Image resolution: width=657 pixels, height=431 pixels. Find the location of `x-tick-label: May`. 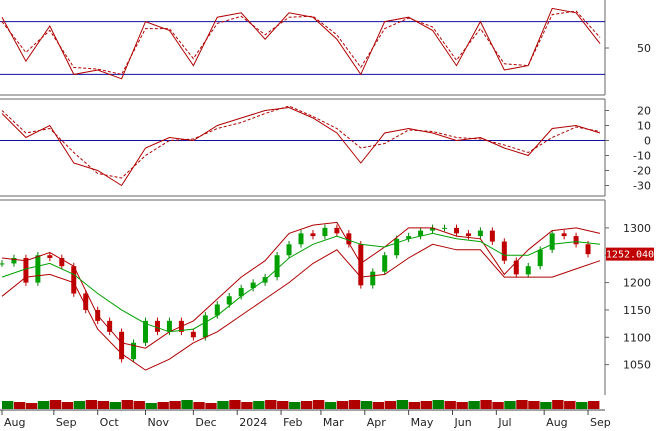

x-tick-label: May is located at coordinates (422, 422).